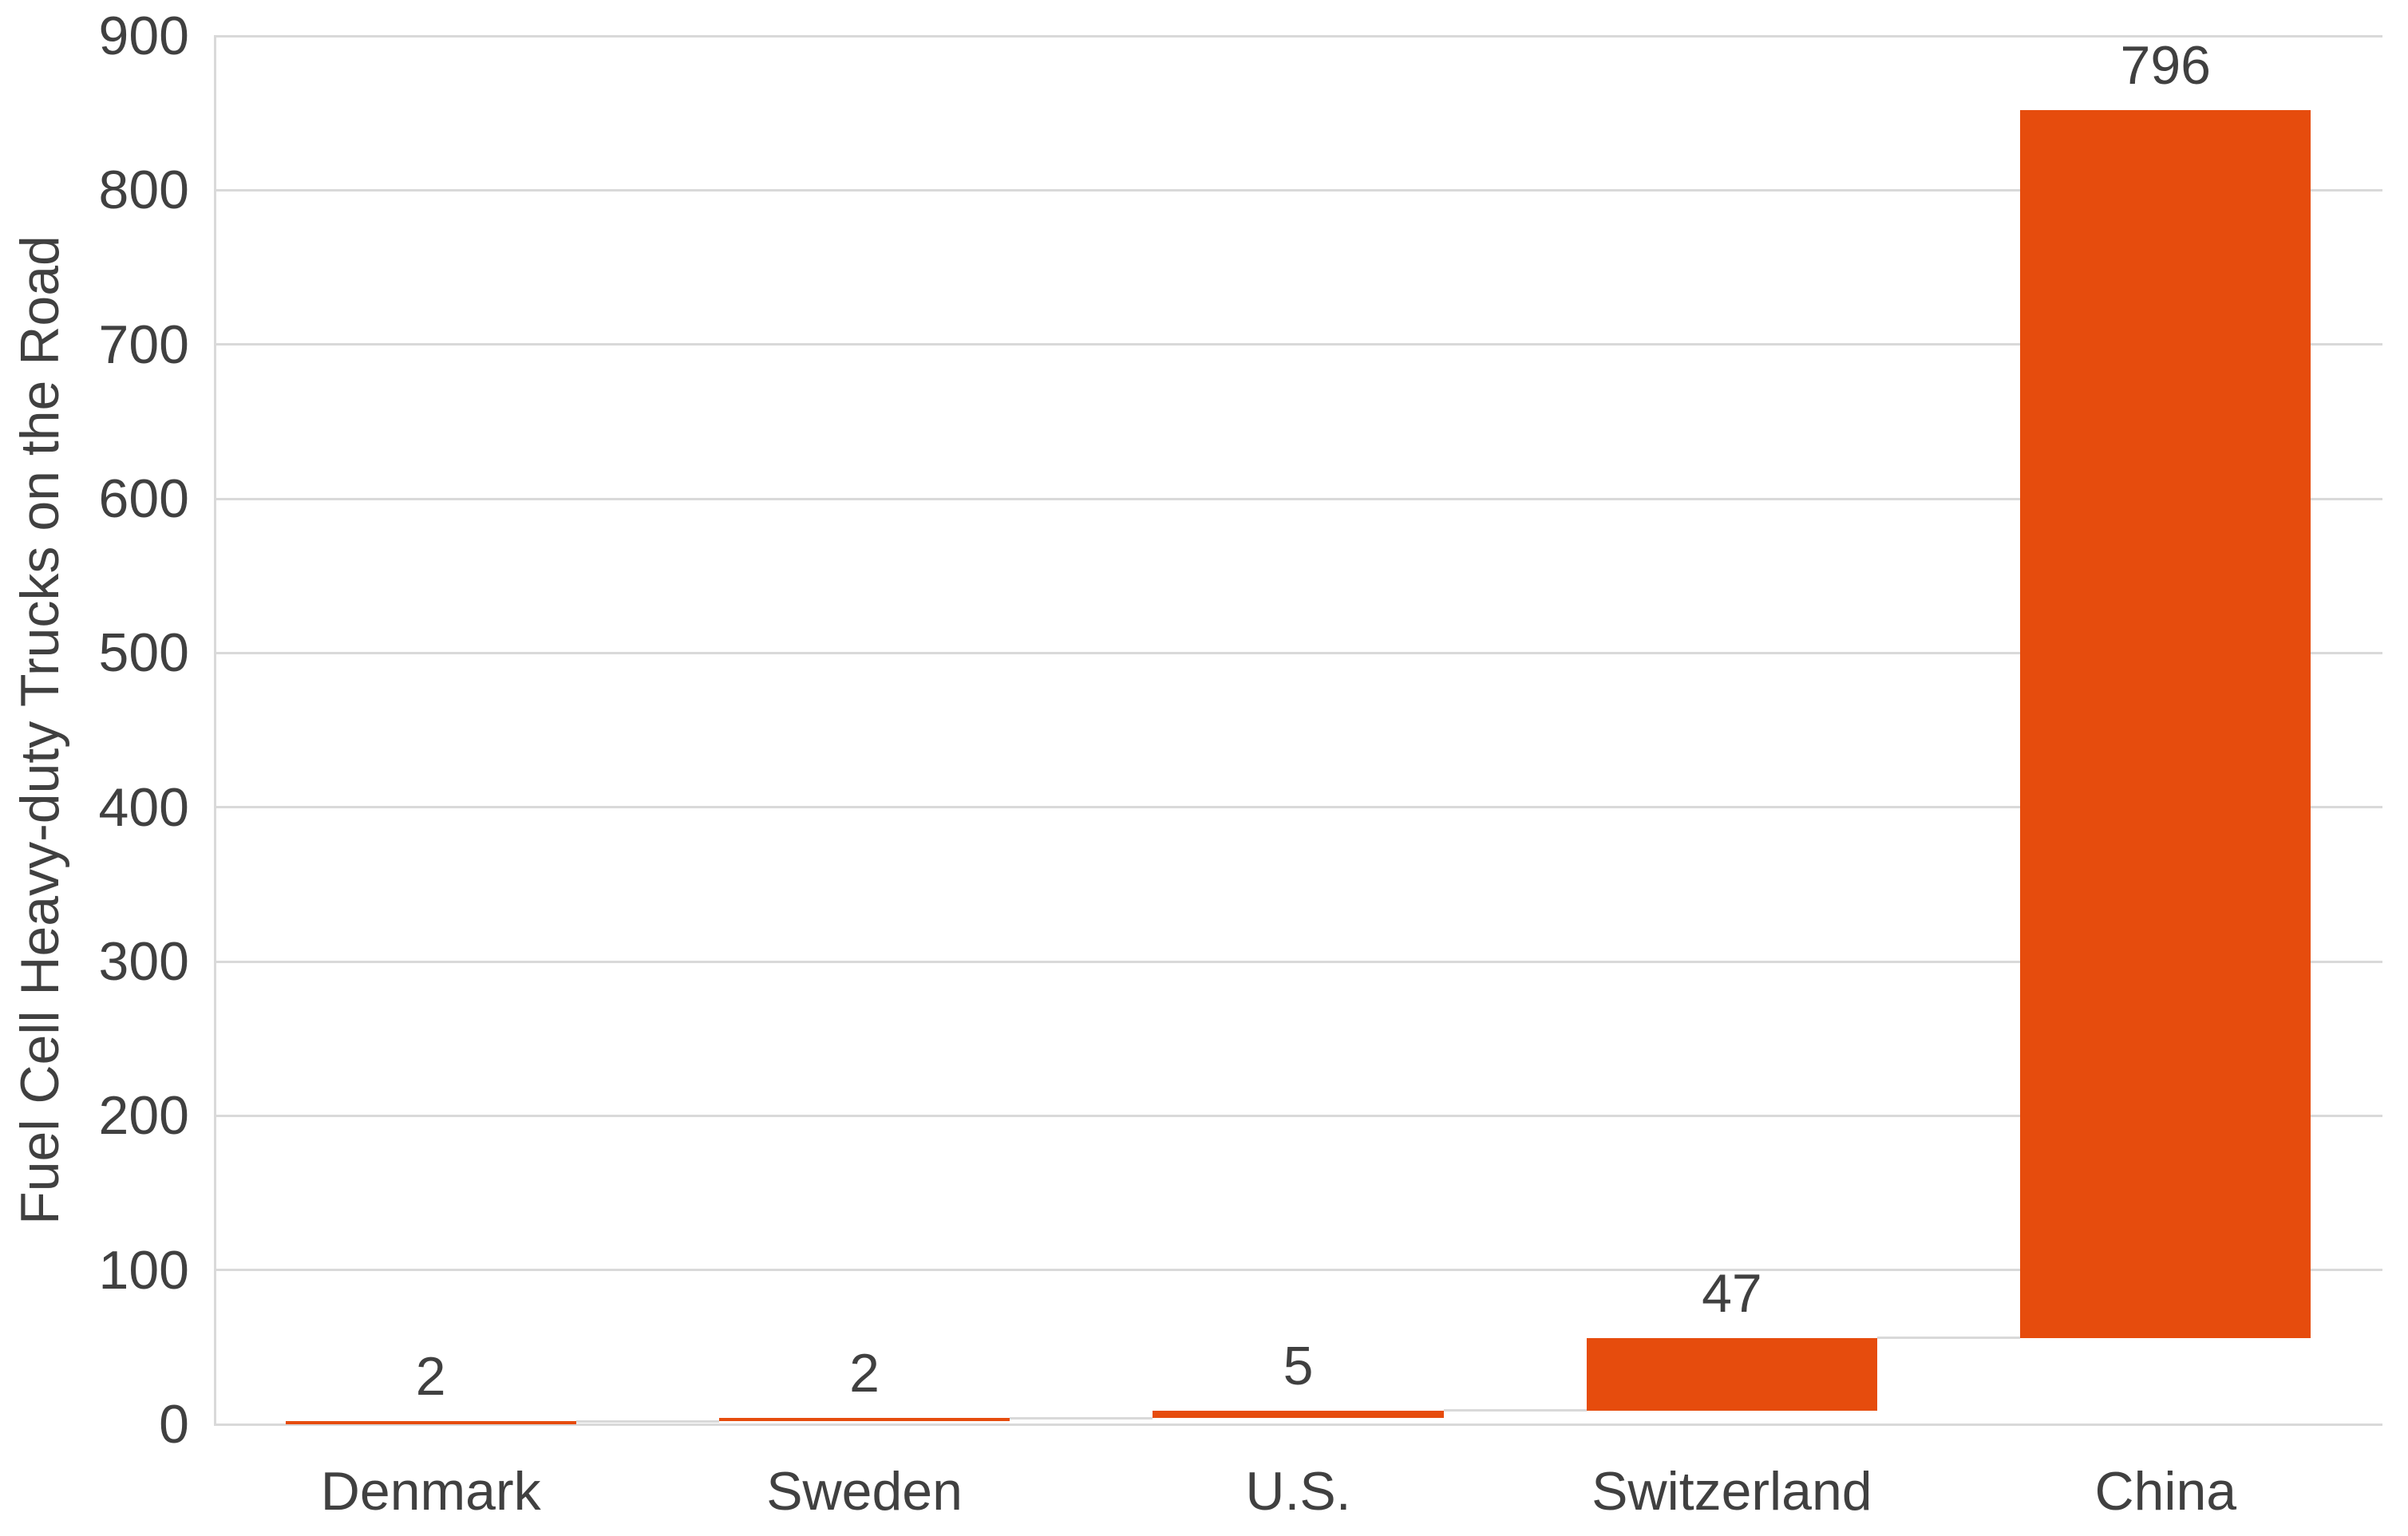 This screenshot has height=1536, width=2408. What do you see at coordinates (1081, 1418) in the screenshot?
I see `waterfall-connector-Sweden-to-U.S.` at bounding box center [1081, 1418].